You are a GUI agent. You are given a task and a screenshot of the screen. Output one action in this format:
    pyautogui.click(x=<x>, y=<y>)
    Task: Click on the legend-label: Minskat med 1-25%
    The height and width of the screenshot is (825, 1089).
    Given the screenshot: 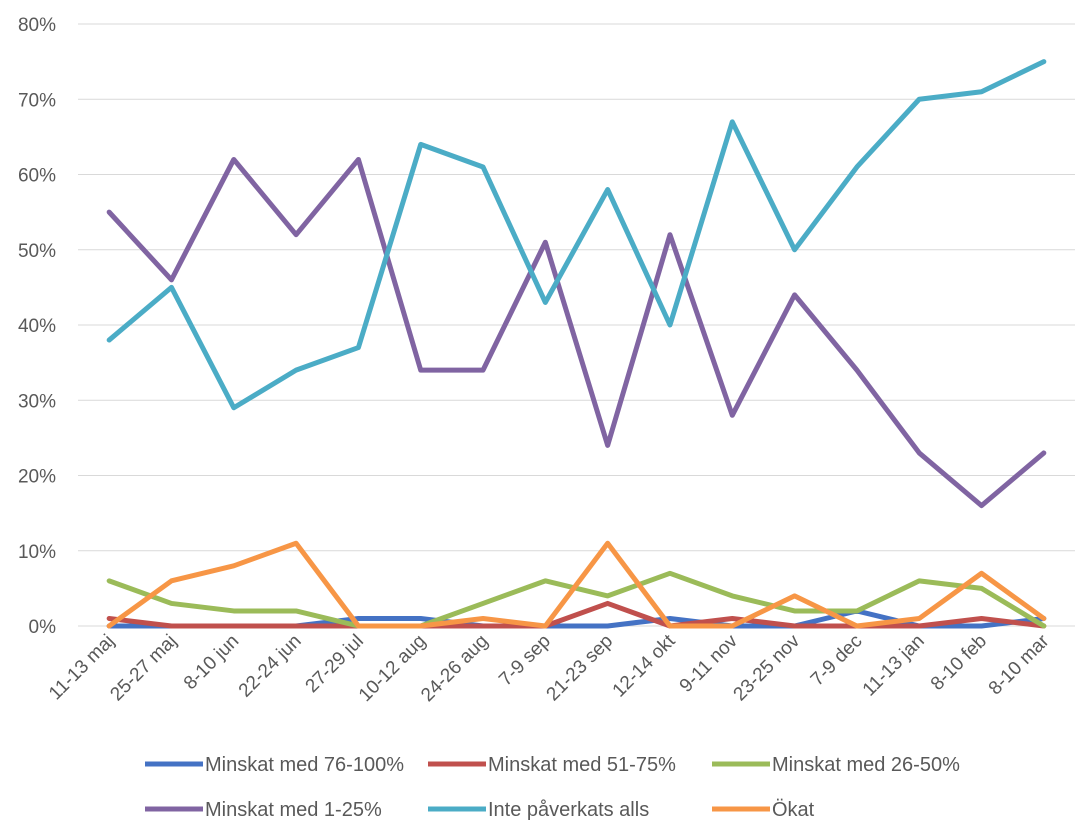 What is the action you would take?
    pyautogui.click(x=293, y=810)
    